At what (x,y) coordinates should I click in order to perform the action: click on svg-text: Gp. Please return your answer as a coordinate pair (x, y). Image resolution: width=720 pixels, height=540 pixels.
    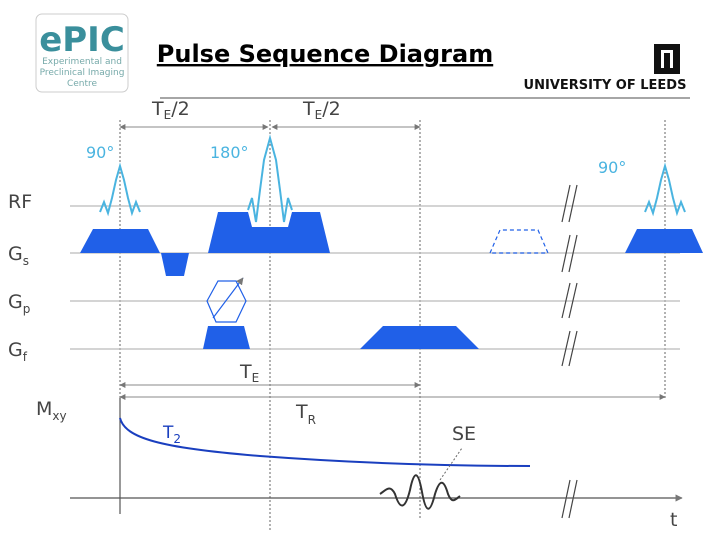
    Looking at the image, I should click on (19, 303).